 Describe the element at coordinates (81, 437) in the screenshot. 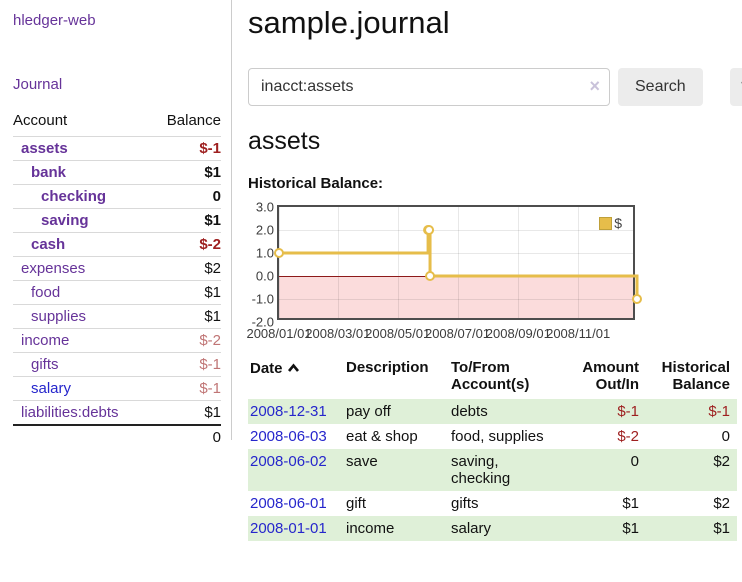

I see `accounts-total-spacer` at that location.